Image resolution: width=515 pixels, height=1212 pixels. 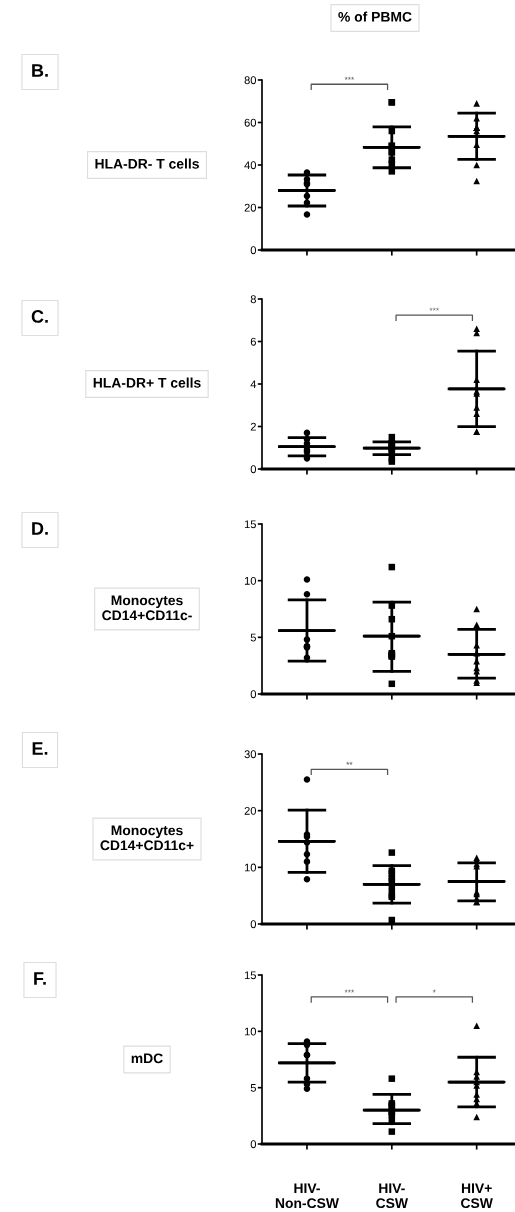 What do you see at coordinates (250, 80) in the screenshot?
I see `y-tick-label: 80` at bounding box center [250, 80].